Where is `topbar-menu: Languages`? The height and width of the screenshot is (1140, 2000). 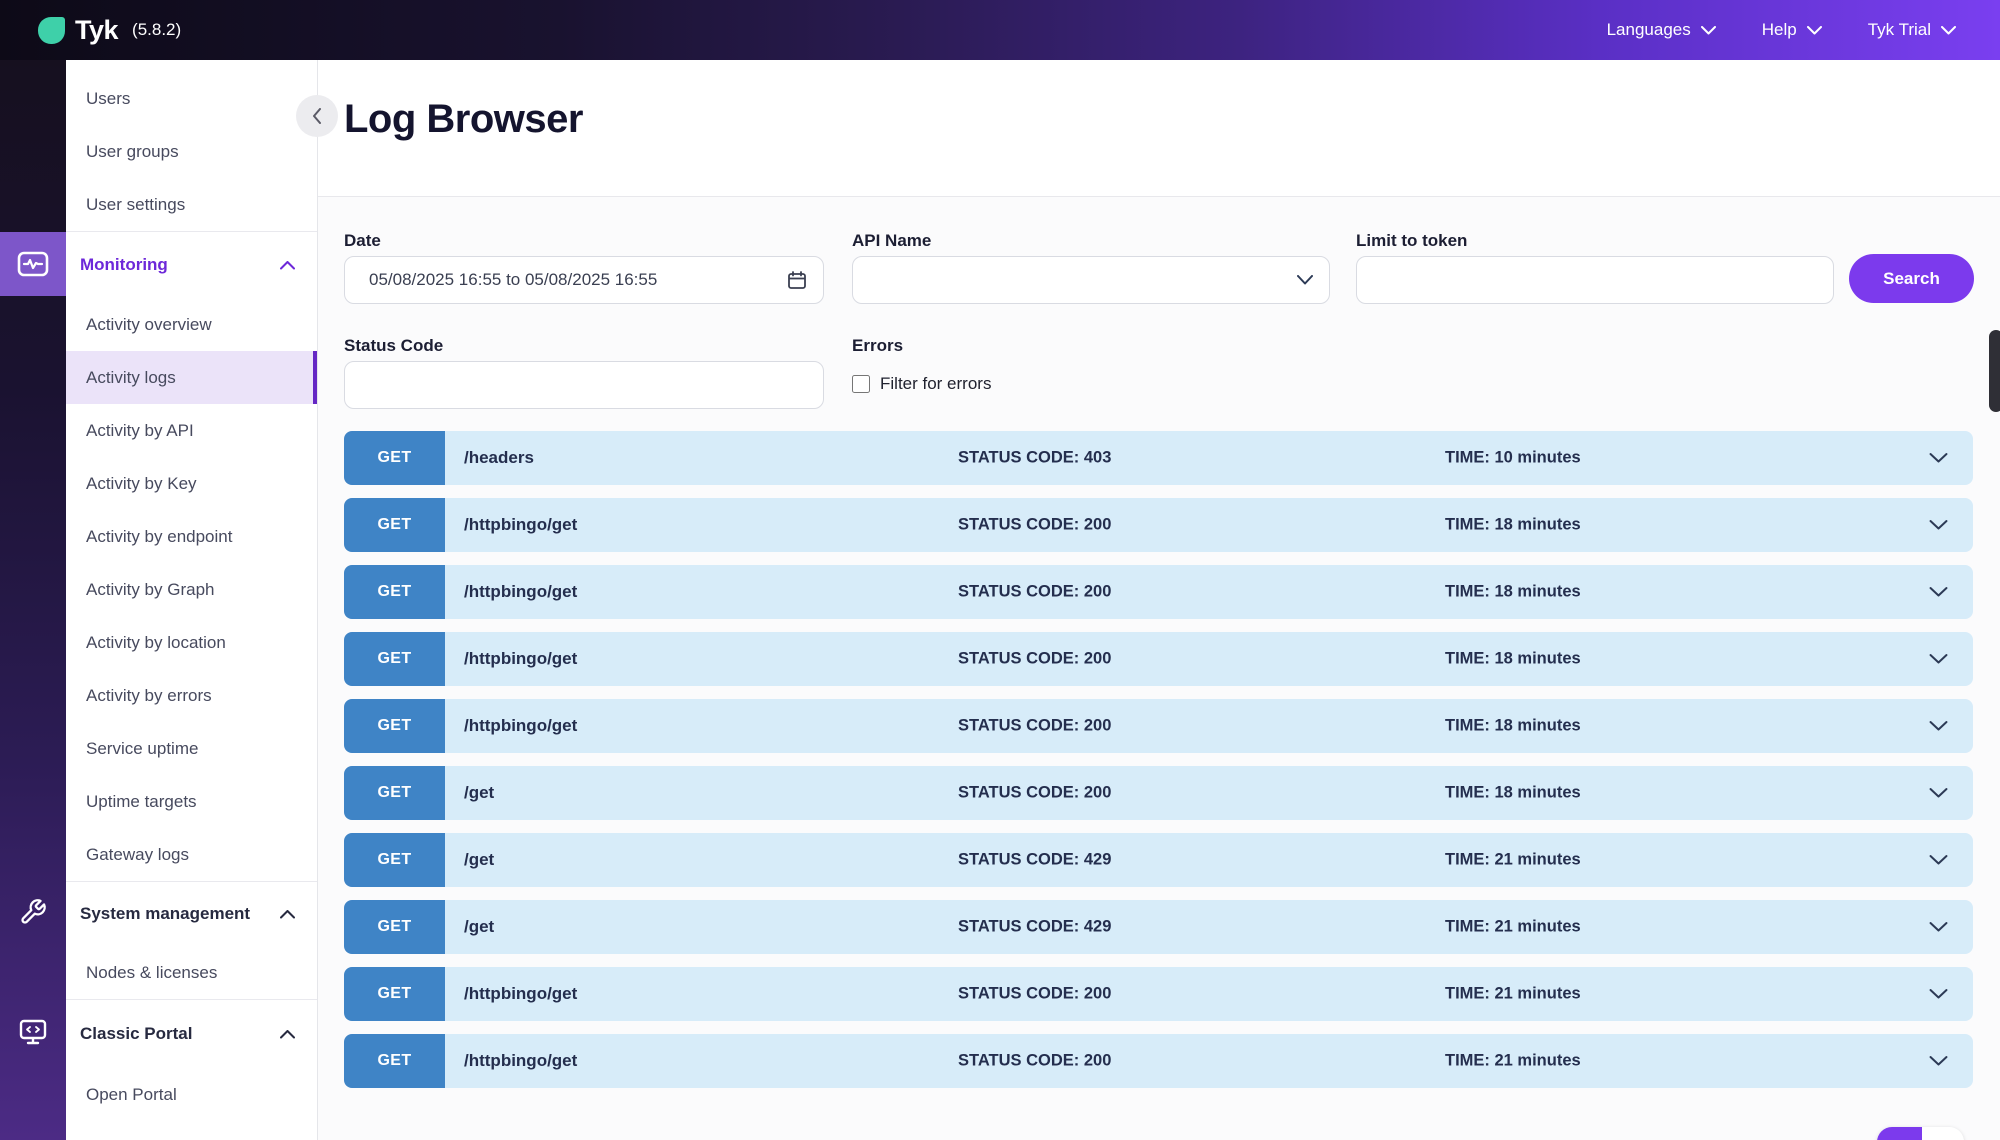
topbar-menu: Languages is located at coordinates (1661, 30).